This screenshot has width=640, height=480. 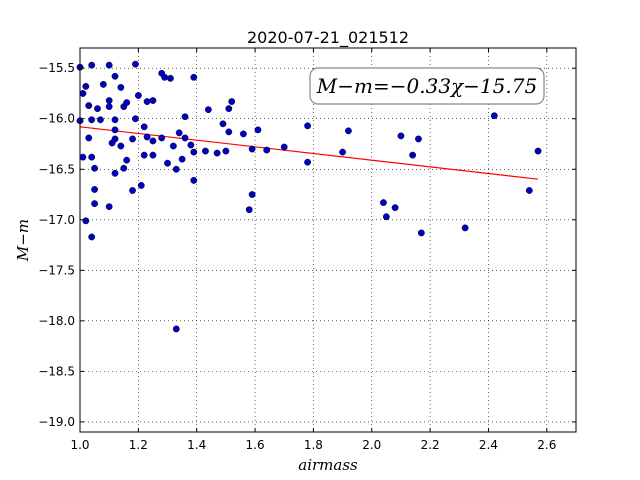 I want to click on equation-box, so click(x=427, y=86).